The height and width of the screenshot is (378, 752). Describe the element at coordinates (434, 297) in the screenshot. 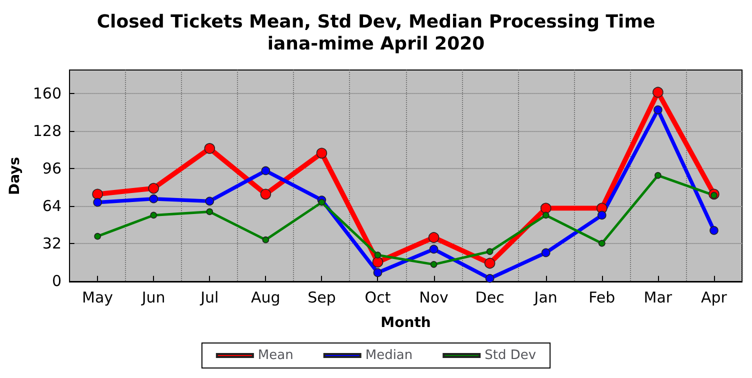

I see `x-tick-label: Nov` at that location.